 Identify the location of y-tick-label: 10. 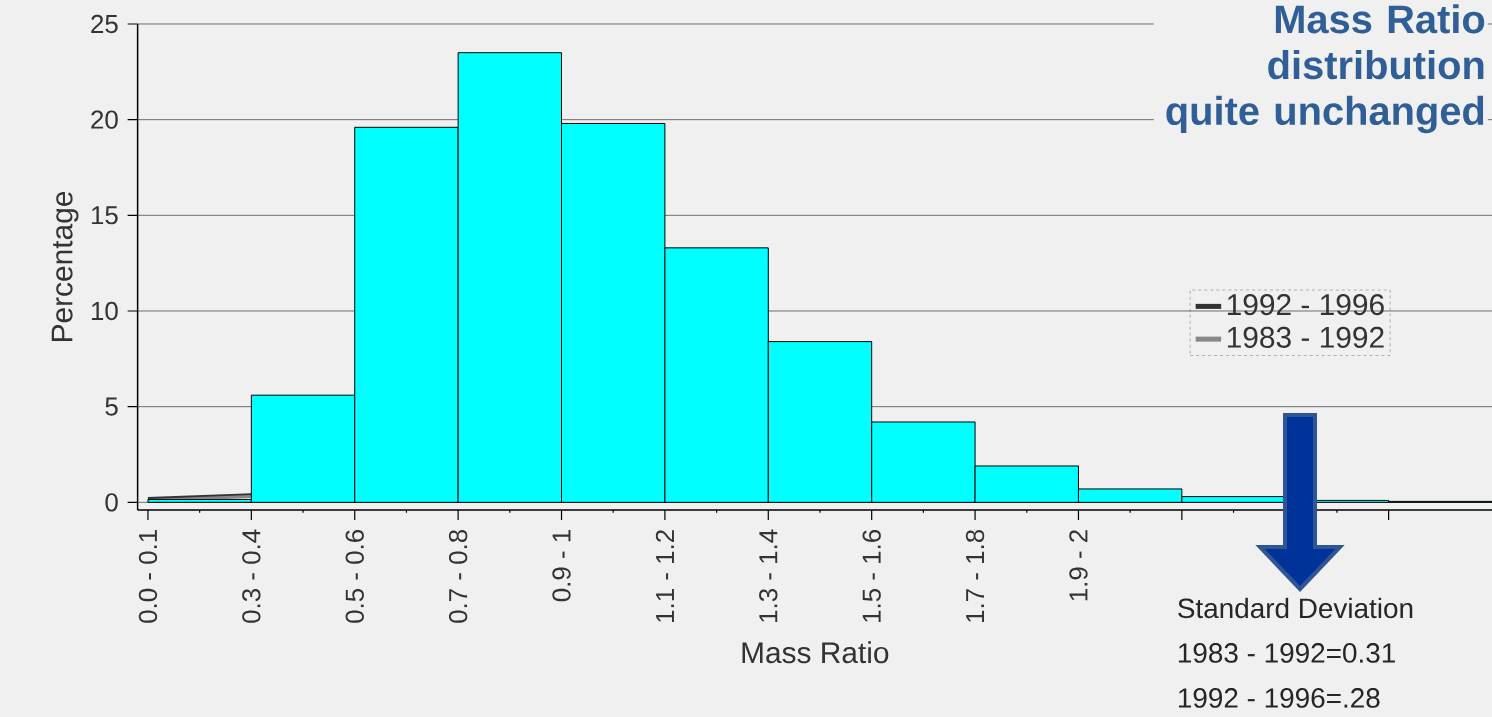
(104, 311).